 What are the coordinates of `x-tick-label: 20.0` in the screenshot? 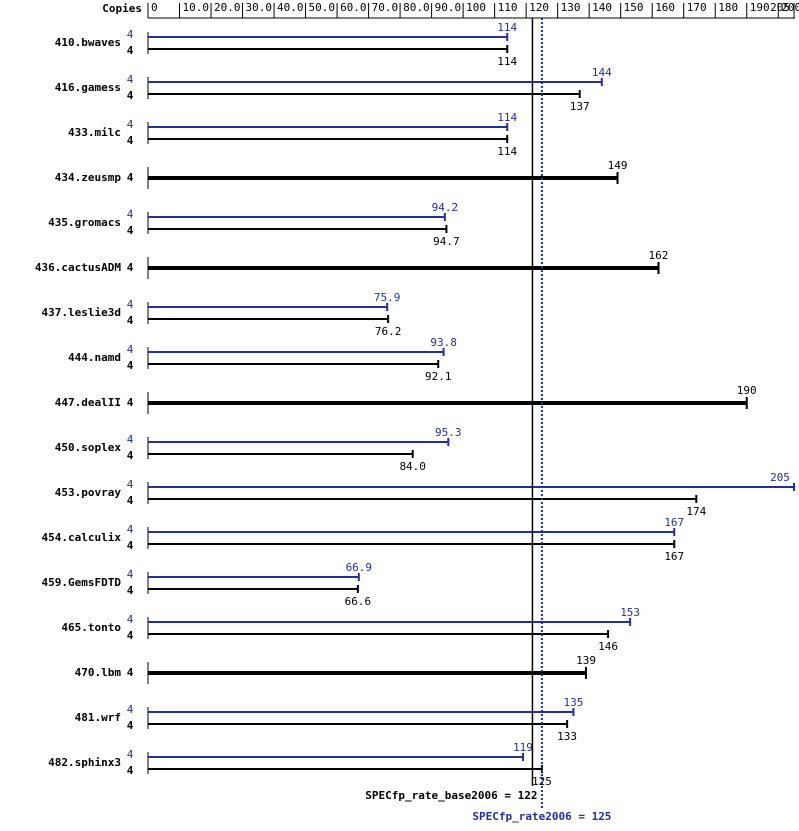 It's located at (227, 7).